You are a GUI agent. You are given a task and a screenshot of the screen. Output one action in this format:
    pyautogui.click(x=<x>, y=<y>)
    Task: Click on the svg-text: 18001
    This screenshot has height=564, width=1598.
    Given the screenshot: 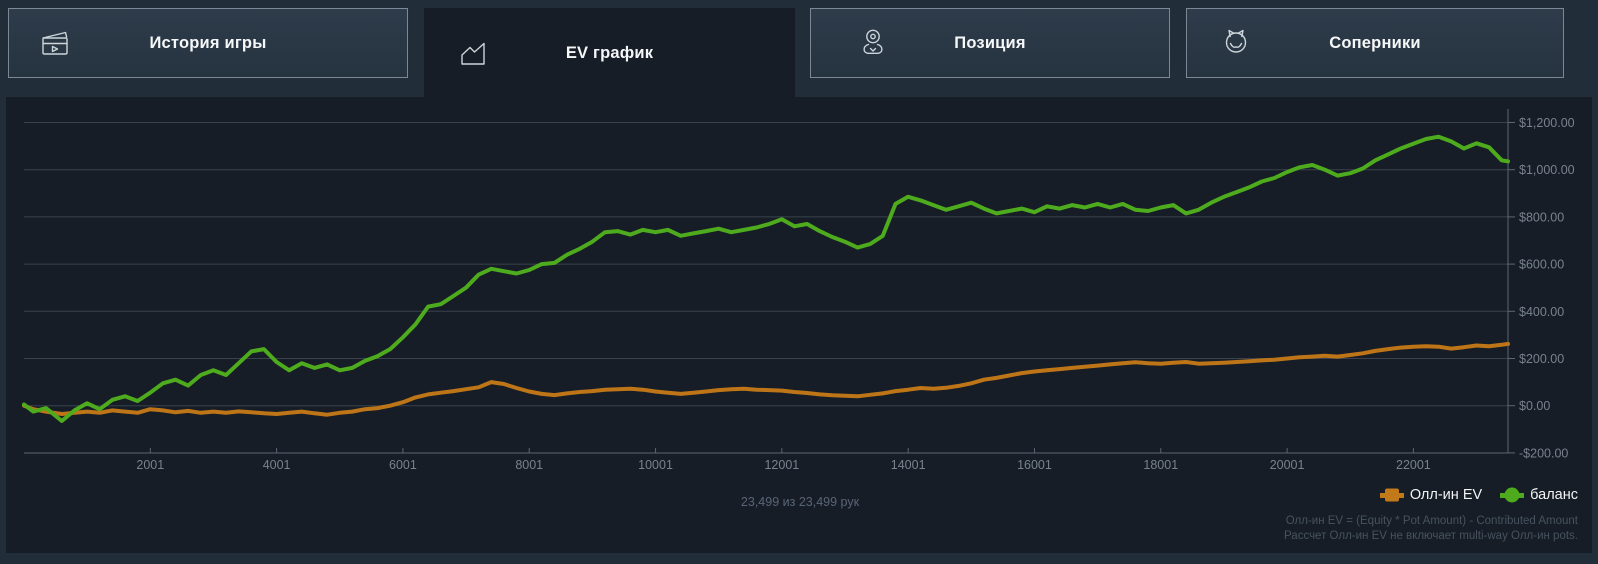 What is the action you would take?
    pyautogui.click(x=1160, y=465)
    